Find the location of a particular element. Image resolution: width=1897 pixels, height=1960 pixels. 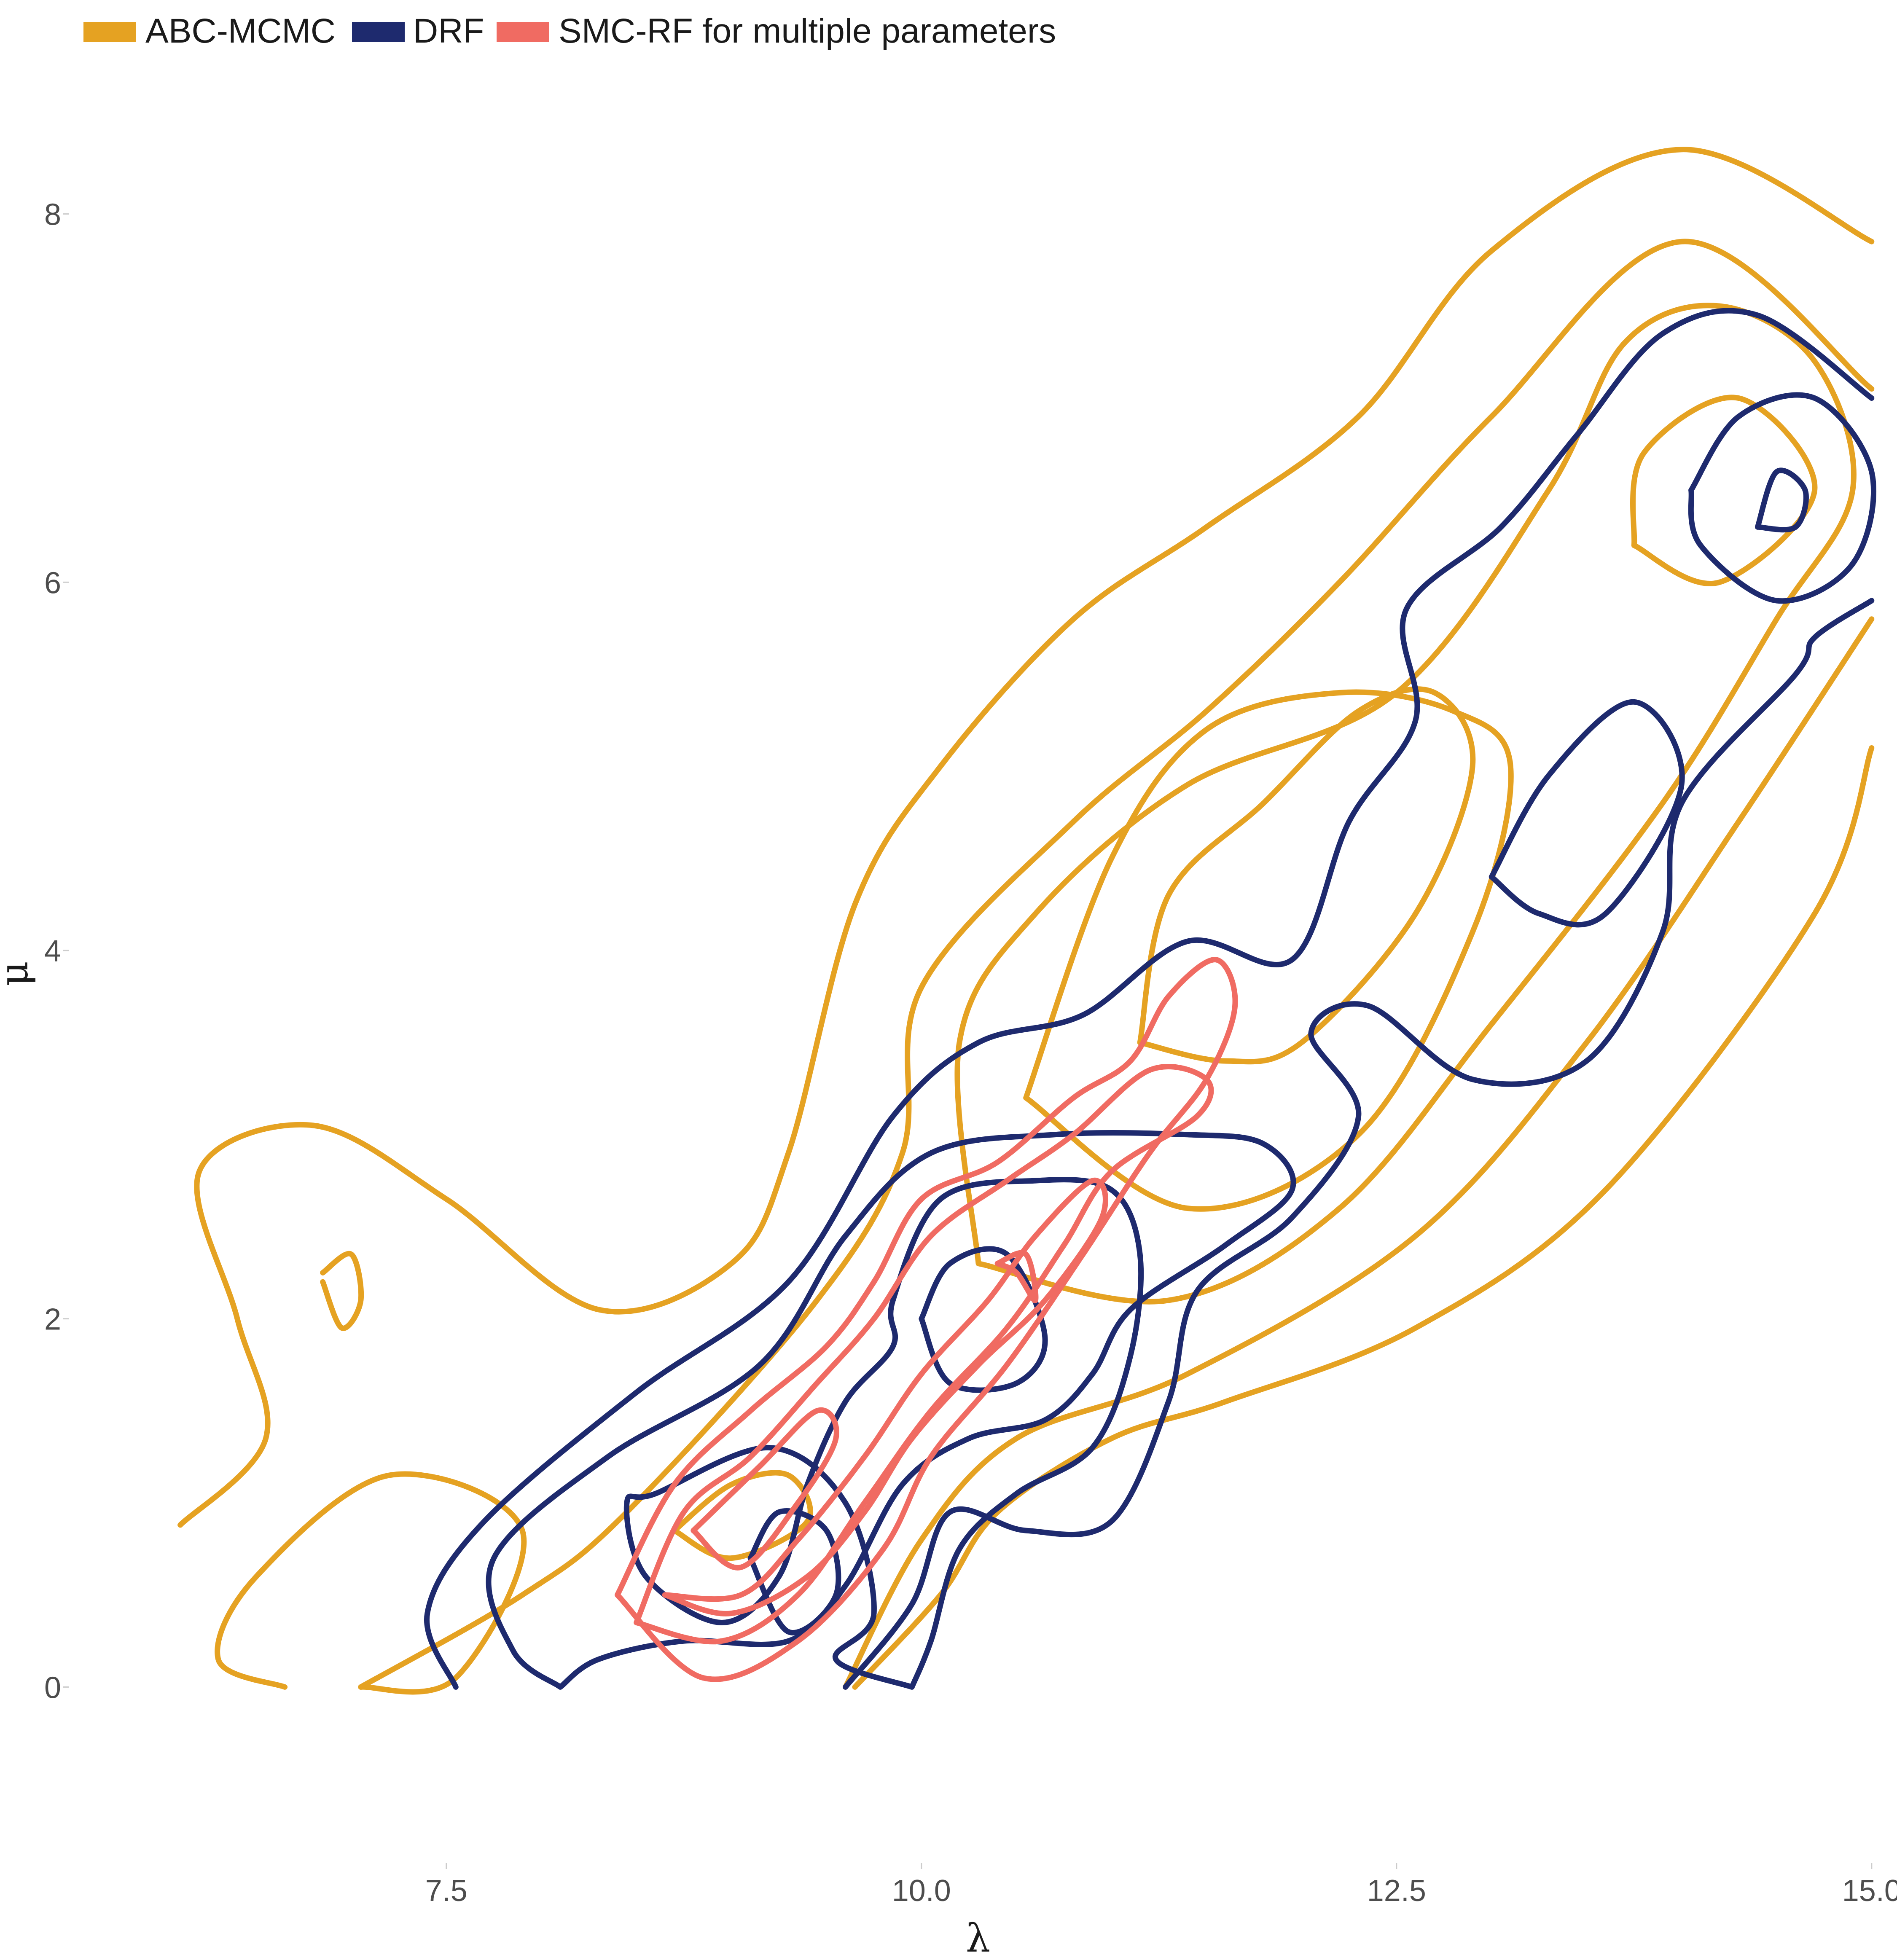

legend-item-smc-rf: SMC-RF for multiple parameters is located at coordinates (776, 31).